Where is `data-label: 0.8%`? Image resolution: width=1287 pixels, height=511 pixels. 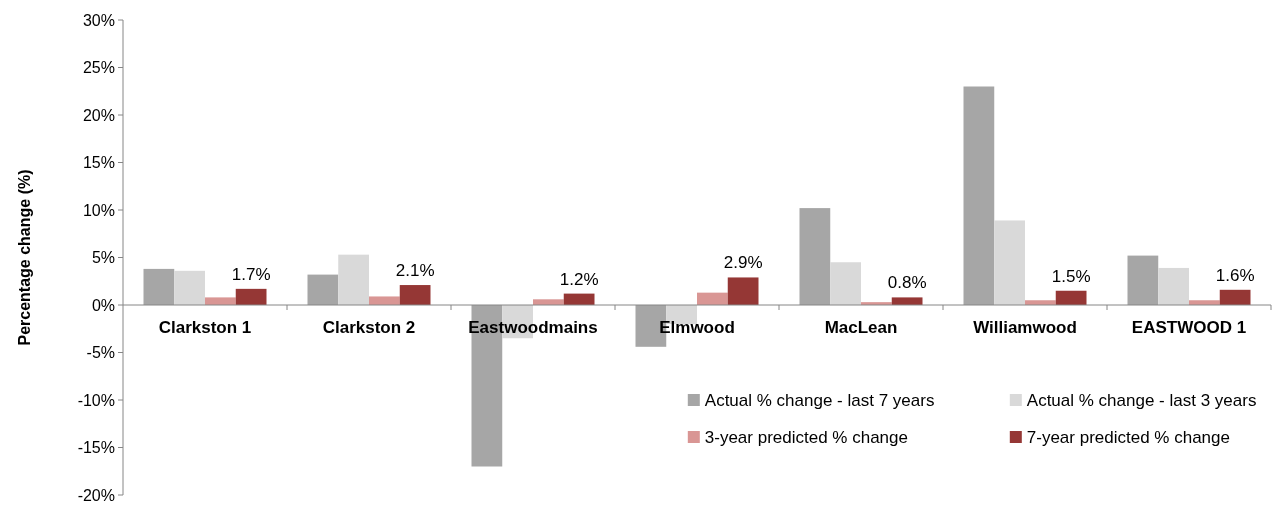
data-label: 0.8% is located at coordinates (907, 283).